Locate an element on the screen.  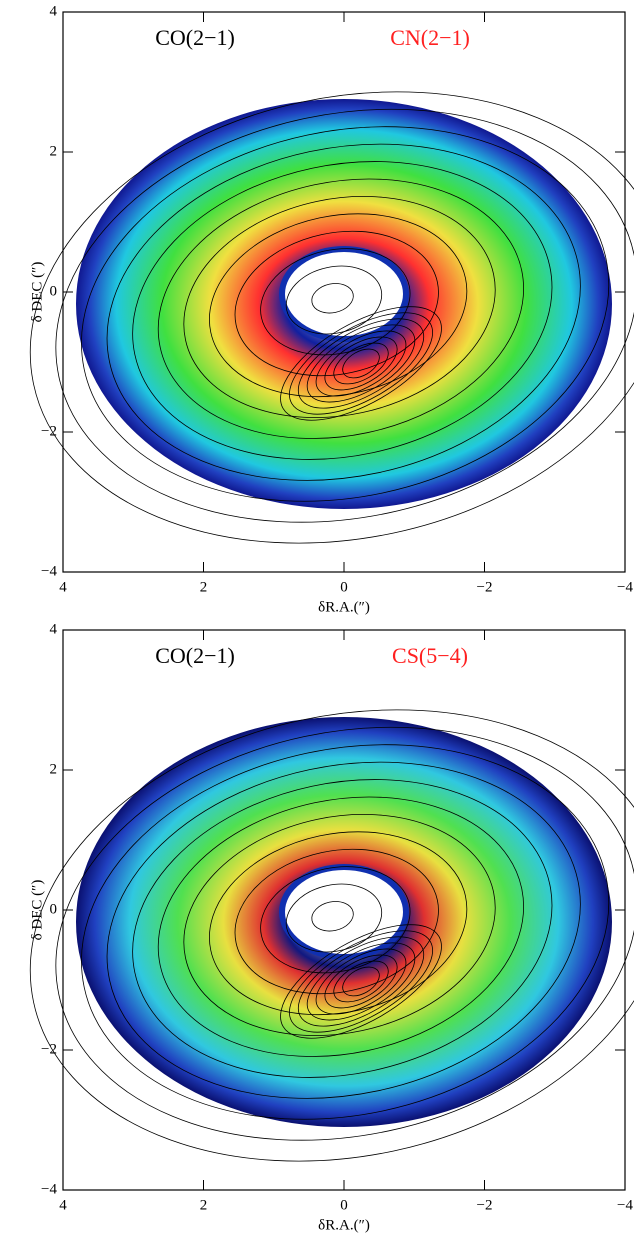
panel-label: CS(5−4) is located at coordinates (430, 655).